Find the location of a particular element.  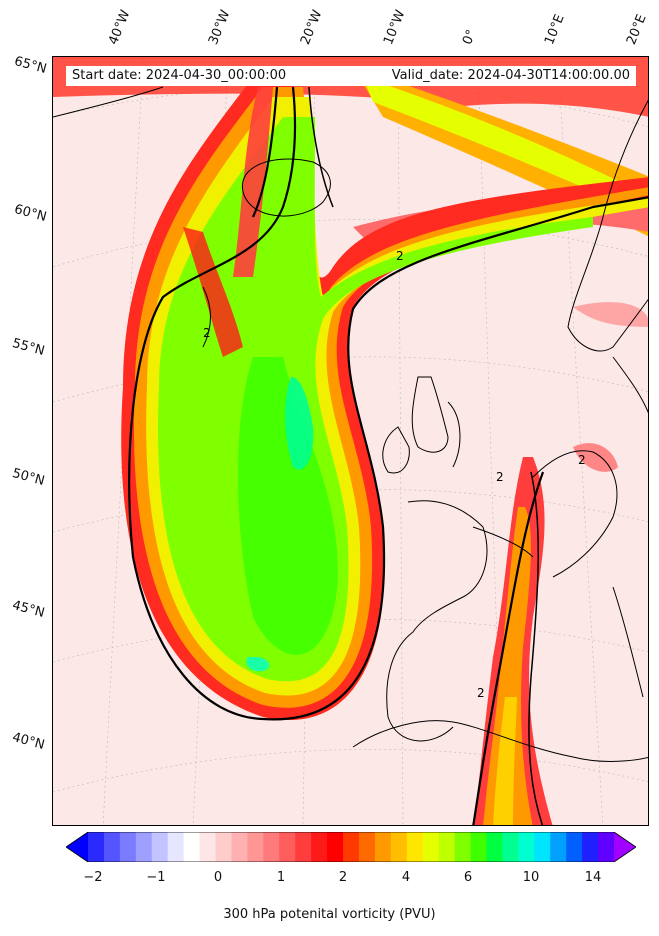

lat-label-45n: 45°N is located at coordinates (28, 609).